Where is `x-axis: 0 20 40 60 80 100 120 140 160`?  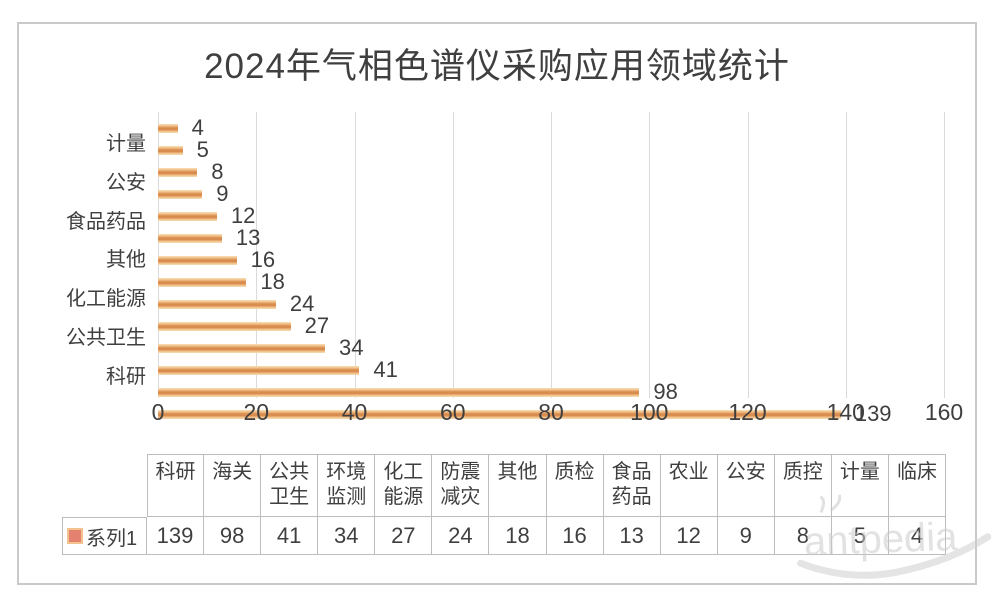
x-axis: 0 20 40 60 80 100 120 140 160 is located at coordinates (558, 415).